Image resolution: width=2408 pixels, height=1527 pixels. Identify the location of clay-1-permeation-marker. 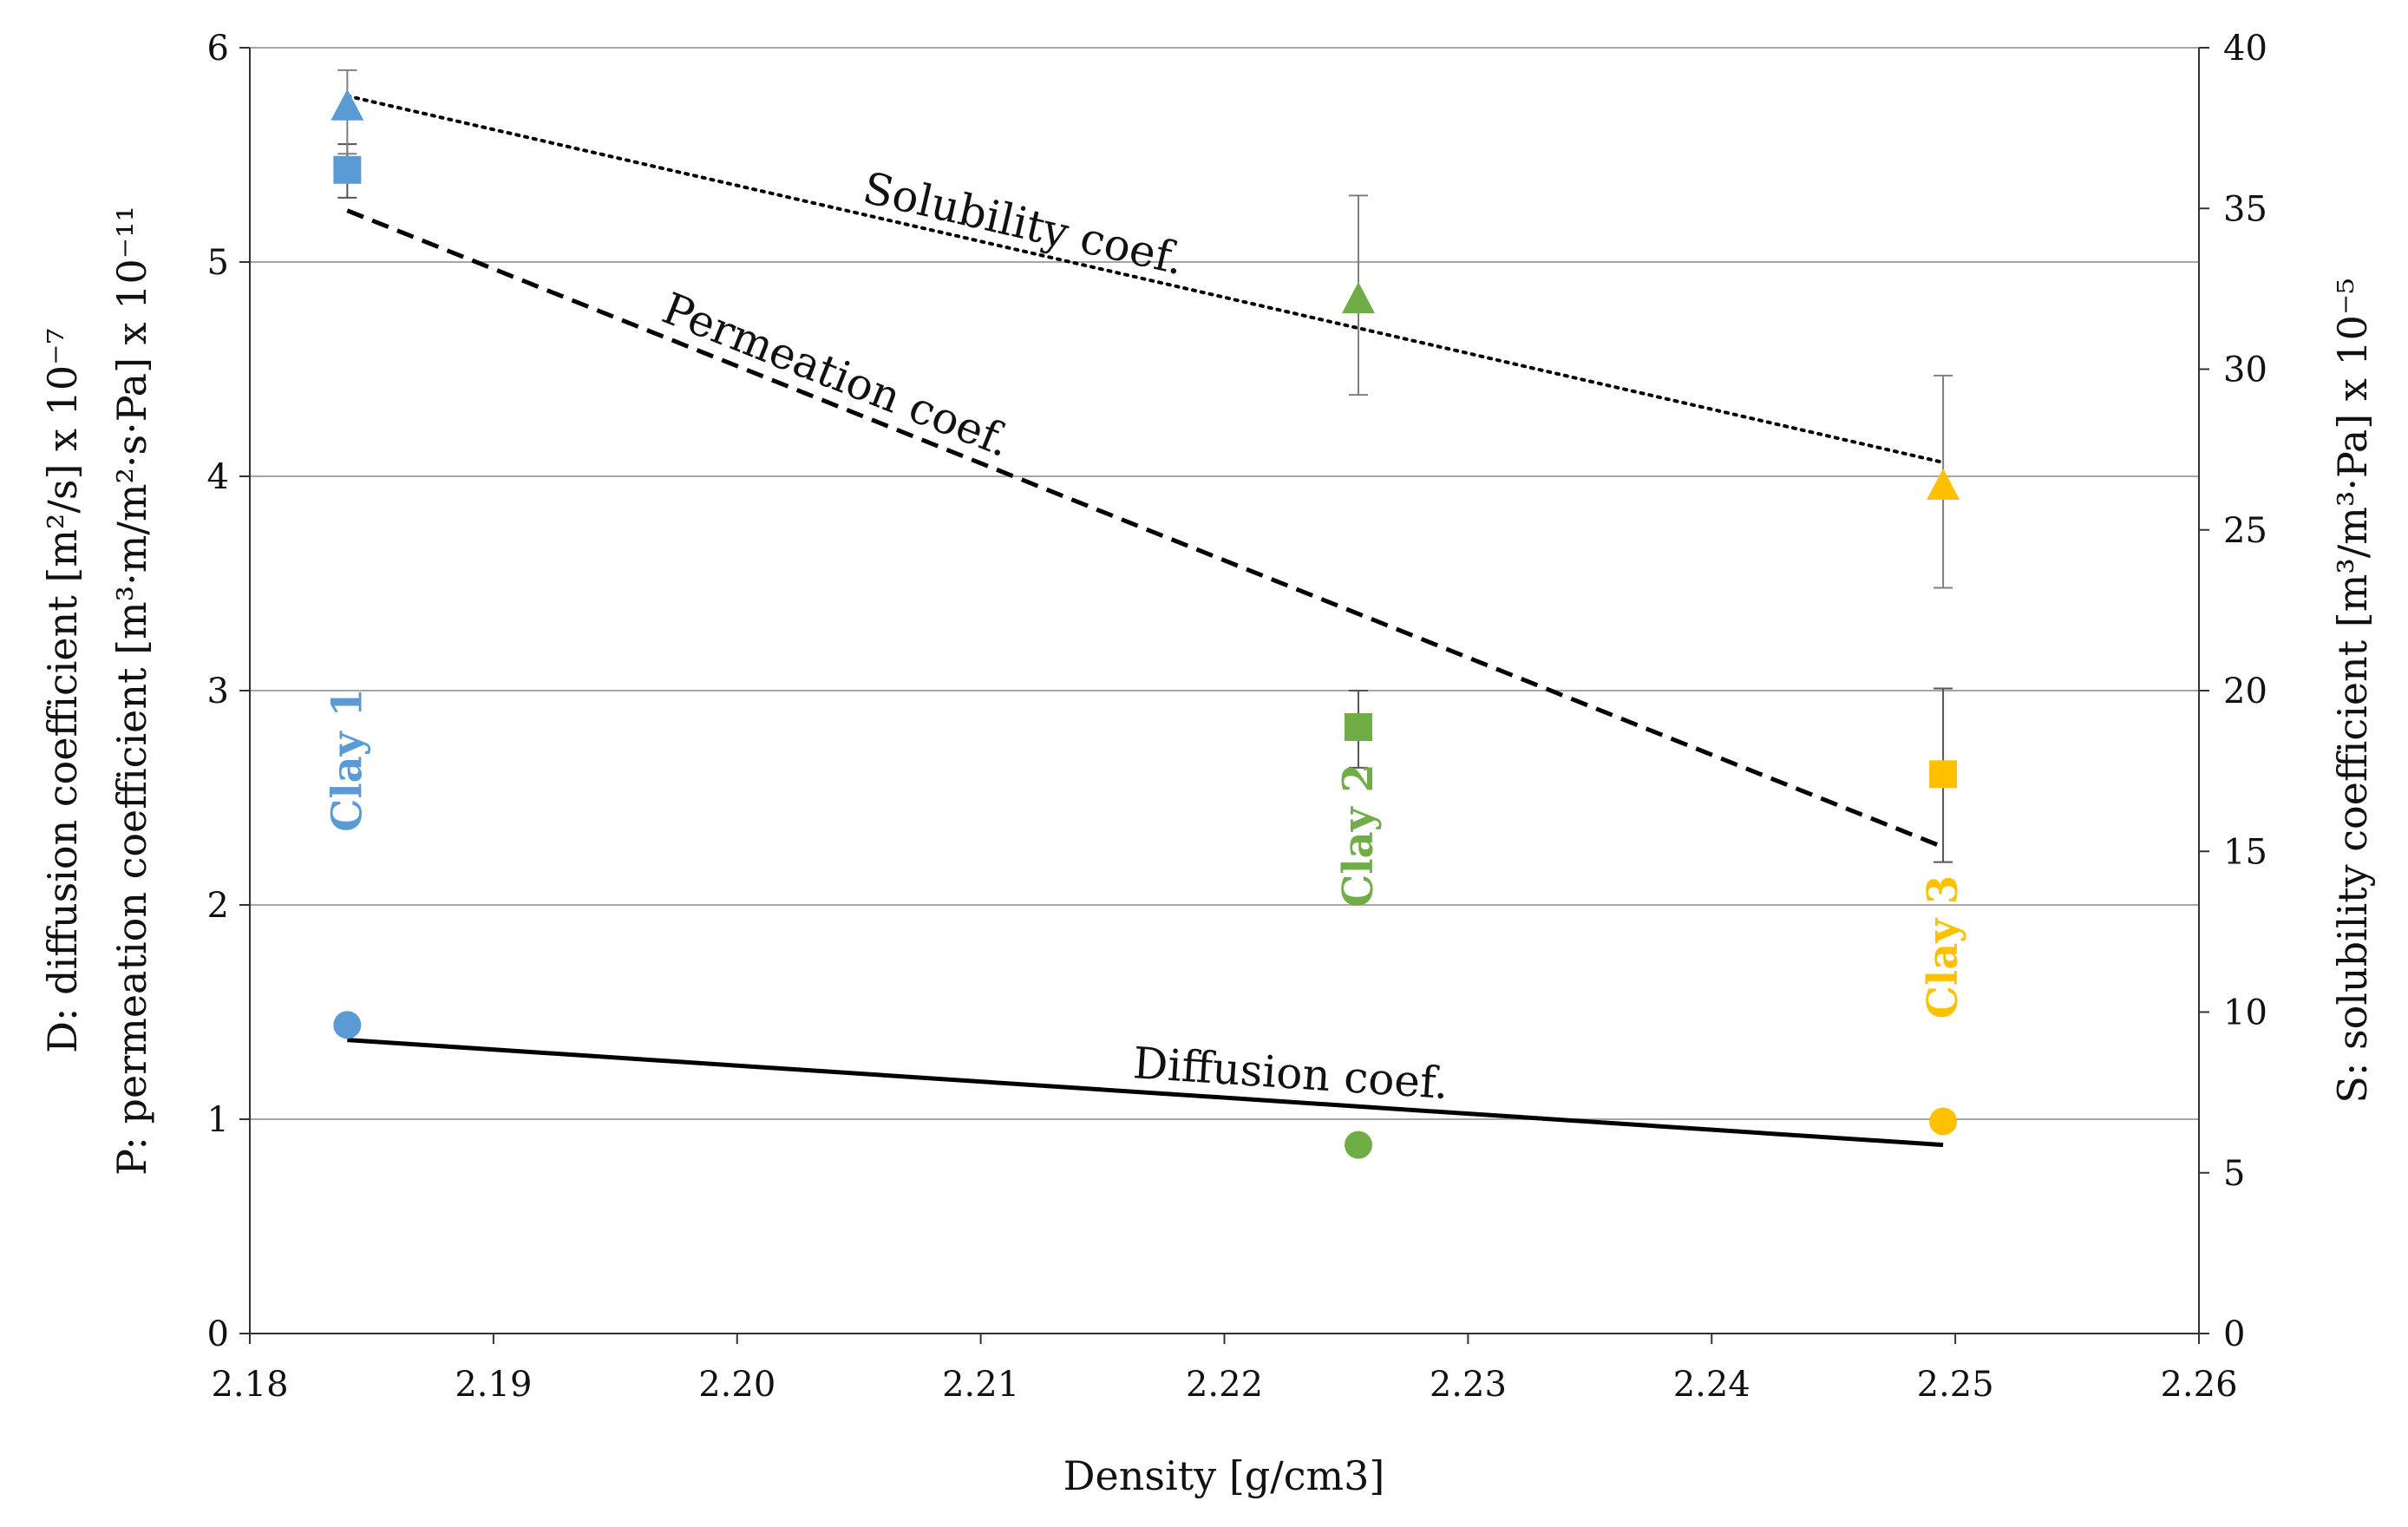
(347, 169).